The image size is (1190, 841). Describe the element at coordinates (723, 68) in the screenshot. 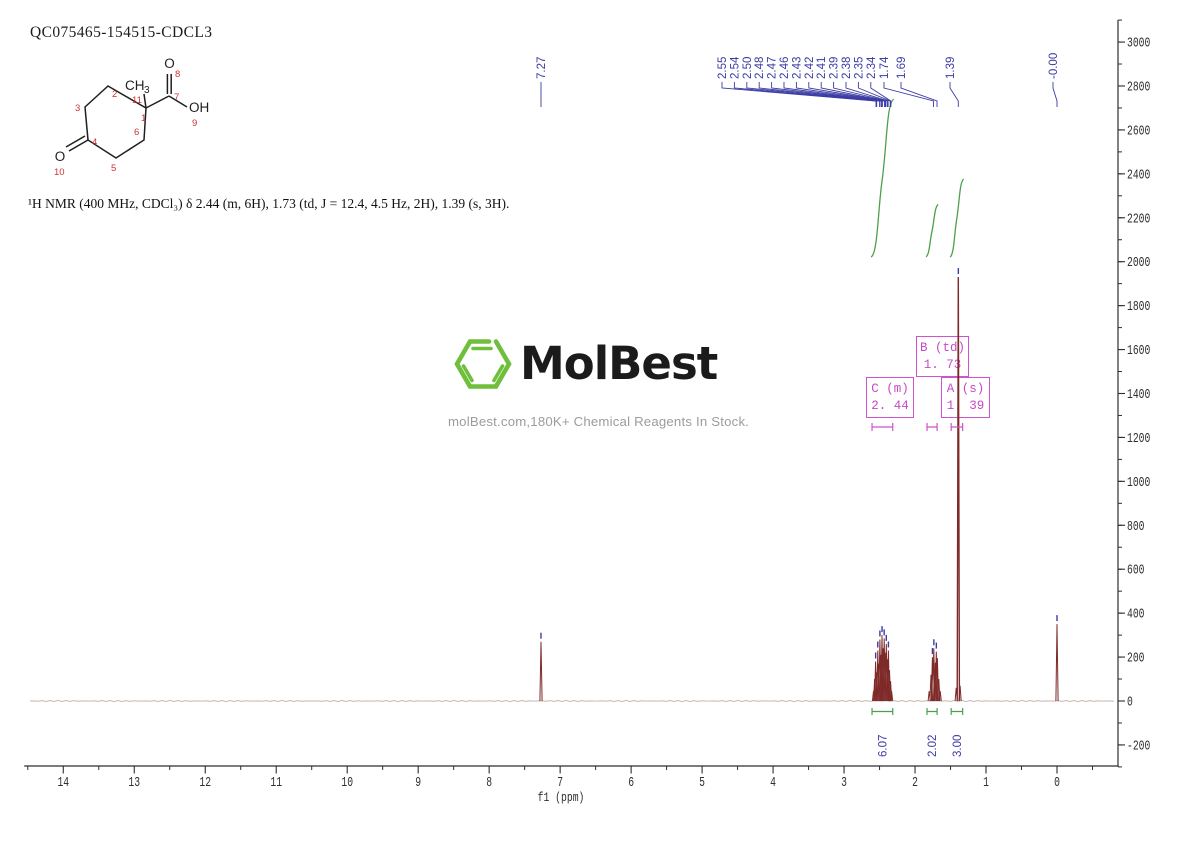

I see `peak-label: 2.55` at that location.